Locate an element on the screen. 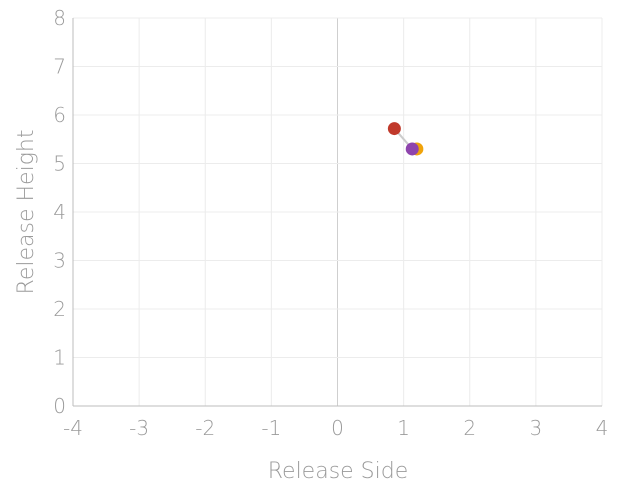  x-tick-label: 1 is located at coordinates (403, 428).